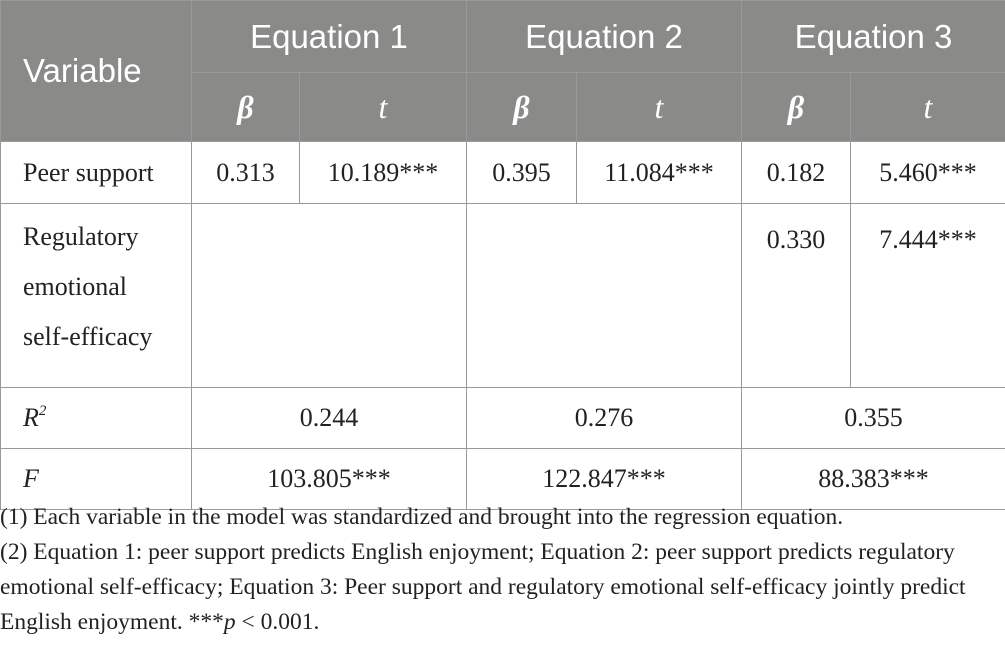 The image size is (1005, 655). Describe the element at coordinates (502, 479) in the screenshot. I see `table-row: F 103.805*** 122.847*** 88.383***` at that location.